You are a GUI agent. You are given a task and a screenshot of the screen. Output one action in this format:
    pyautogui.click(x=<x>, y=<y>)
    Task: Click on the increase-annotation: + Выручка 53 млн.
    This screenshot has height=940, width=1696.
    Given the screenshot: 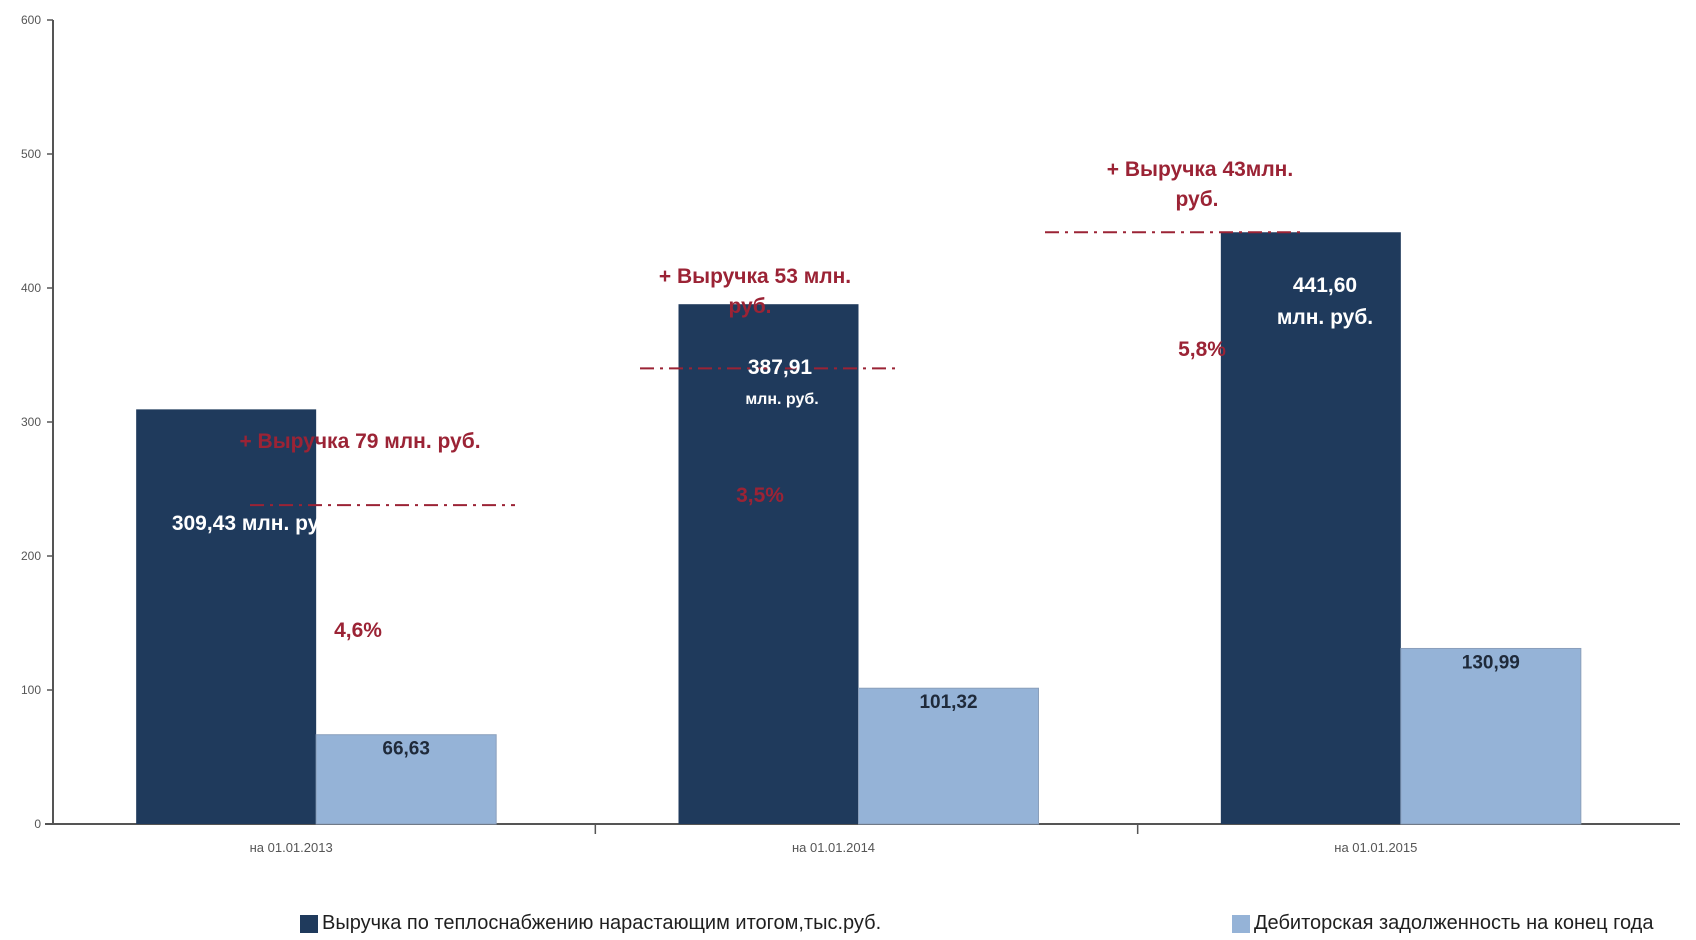 What is the action you would take?
    pyautogui.click(x=755, y=276)
    